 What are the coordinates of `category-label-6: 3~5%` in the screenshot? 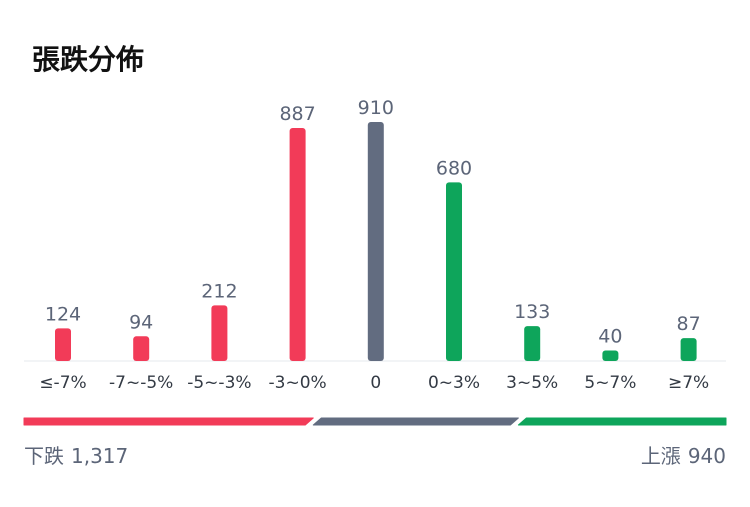 It's located at (532, 383).